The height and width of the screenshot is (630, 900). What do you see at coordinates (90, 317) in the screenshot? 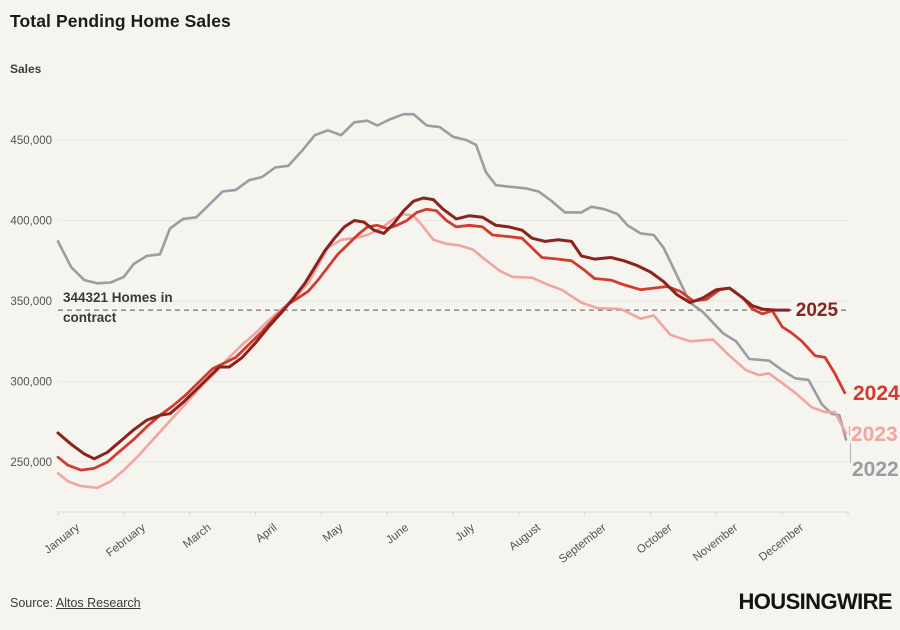
I see `reference-annotation-line2: contract` at bounding box center [90, 317].